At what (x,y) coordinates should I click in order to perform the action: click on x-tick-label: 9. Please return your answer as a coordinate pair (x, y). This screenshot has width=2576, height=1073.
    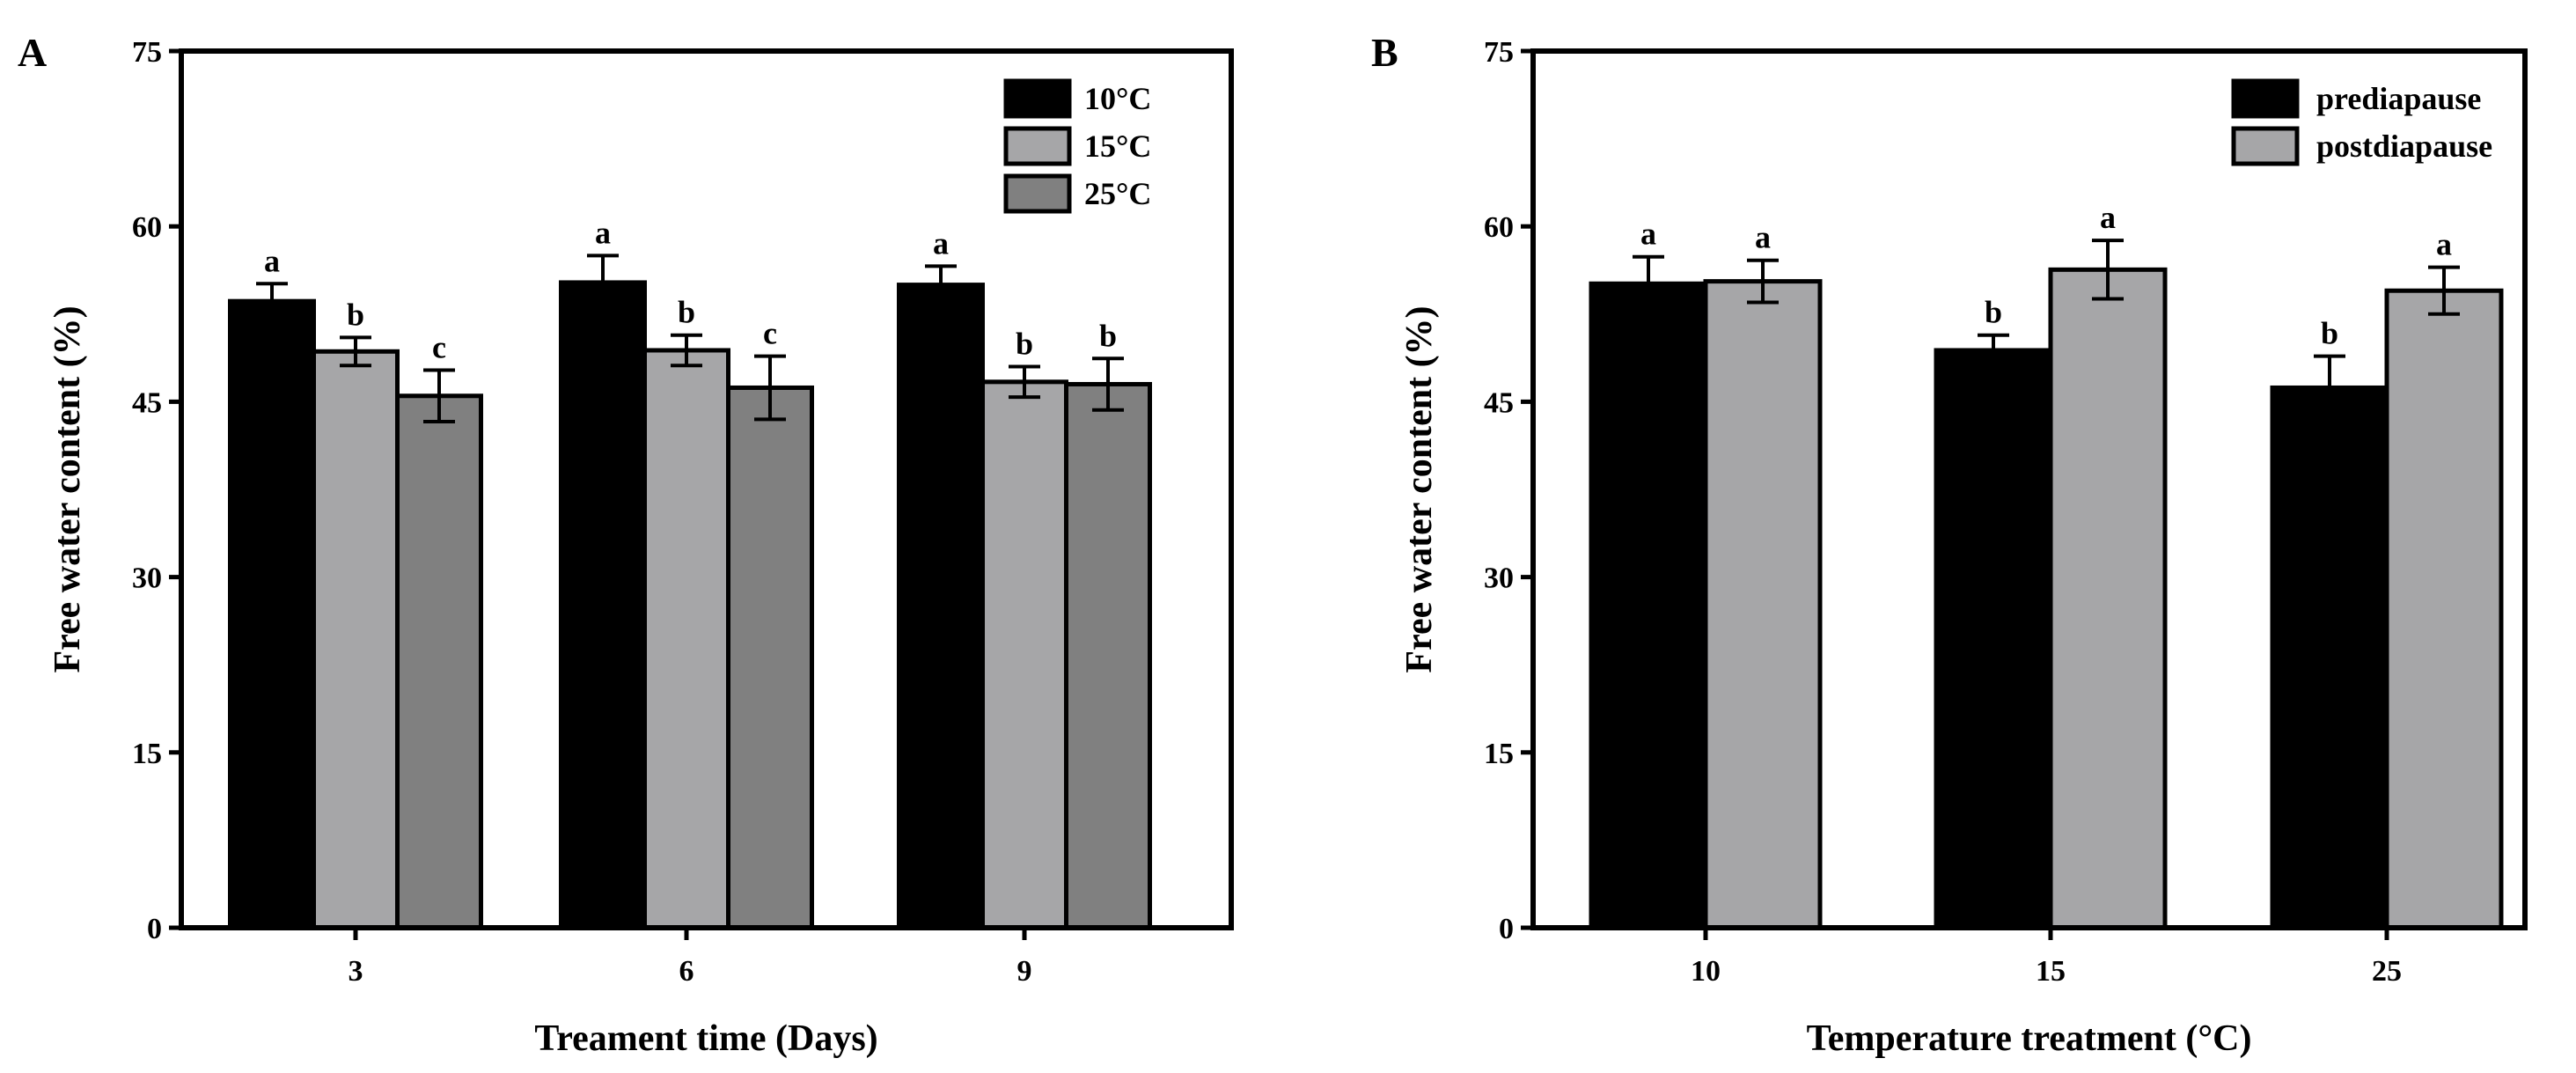
    Looking at the image, I should click on (1024, 971).